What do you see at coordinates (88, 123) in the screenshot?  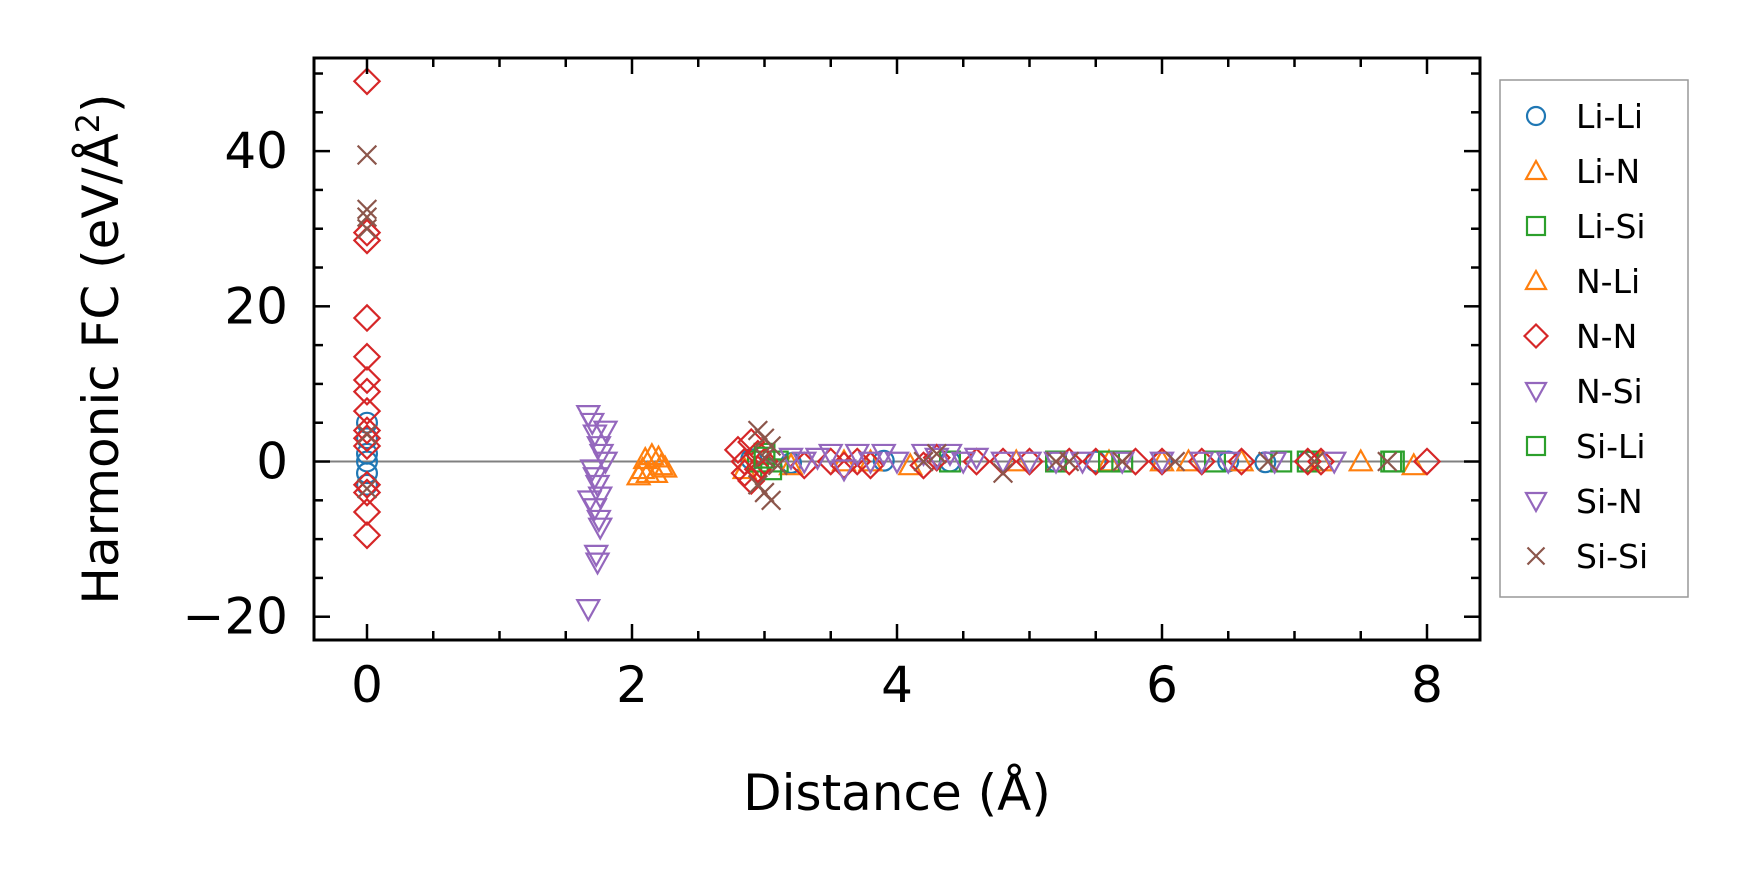 I see `y-axis-title-superscript: 2` at bounding box center [88, 123].